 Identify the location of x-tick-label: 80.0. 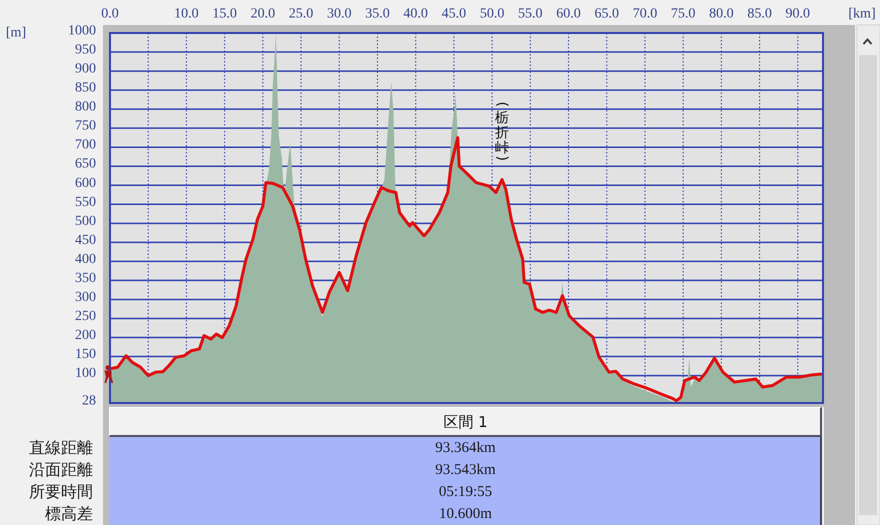
(721, 14).